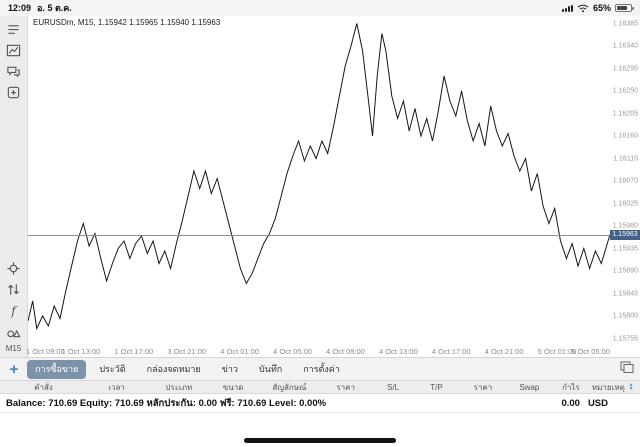 This screenshot has height=447, width=640. What do you see at coordinates (483, 387) in the screenshot?
I see `column-header-8: ราคา` at bounding box center [483, 387].